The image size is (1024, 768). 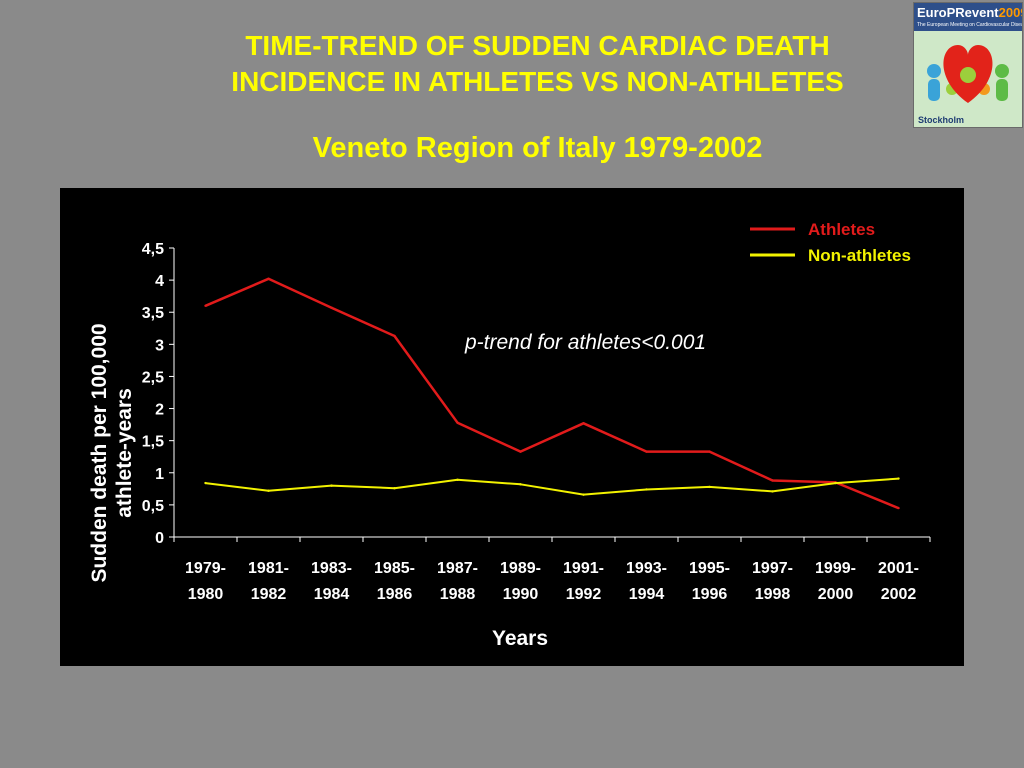 I want to click on x-tick-label: 1990, so click(x=521, y=594).